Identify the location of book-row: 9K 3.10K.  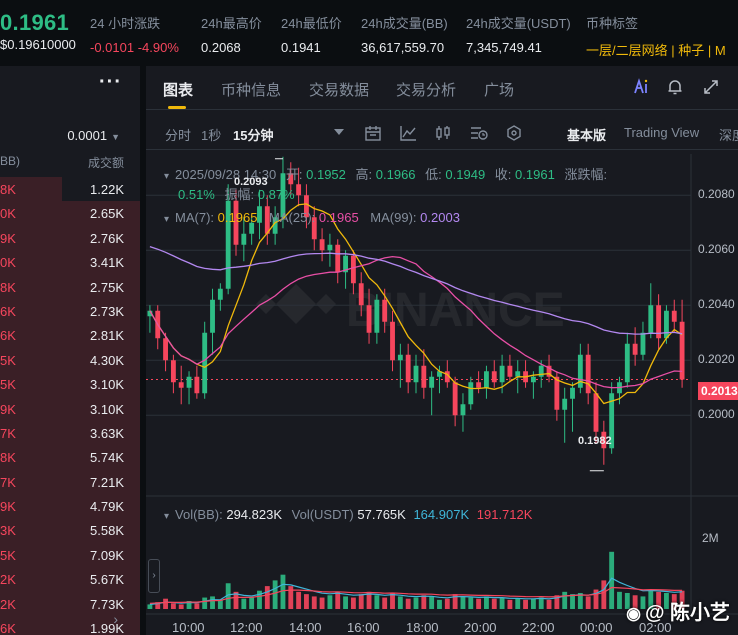
(70, 408).